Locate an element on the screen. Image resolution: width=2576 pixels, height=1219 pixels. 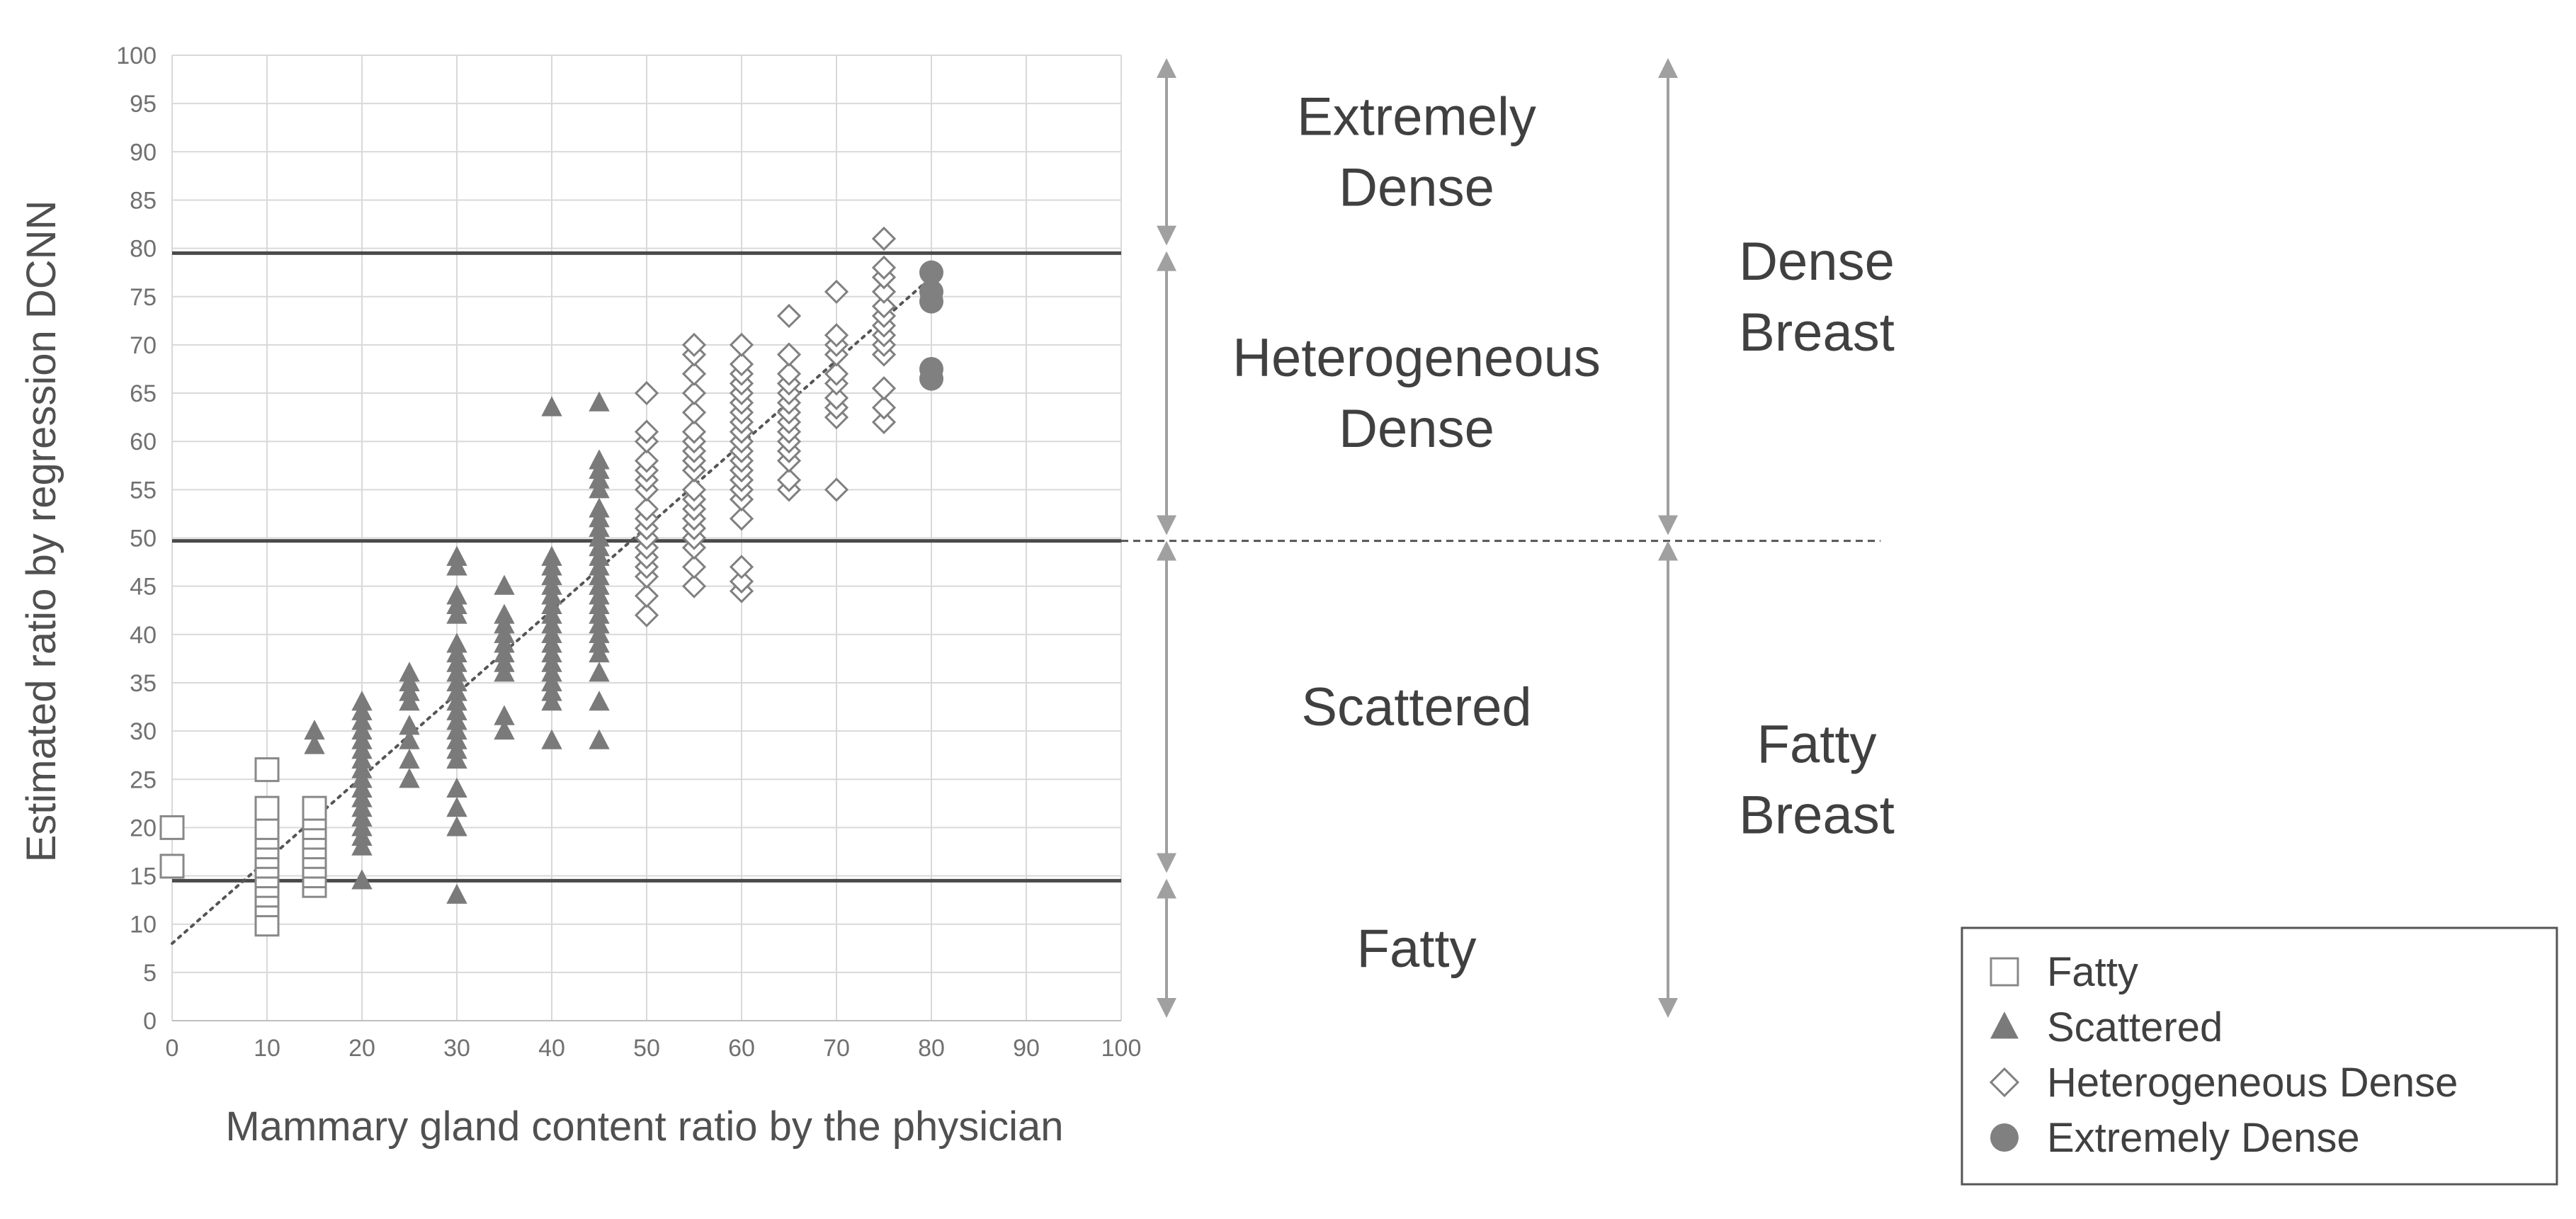
y-tick-label: 70 is located at coordinates (143, 345).